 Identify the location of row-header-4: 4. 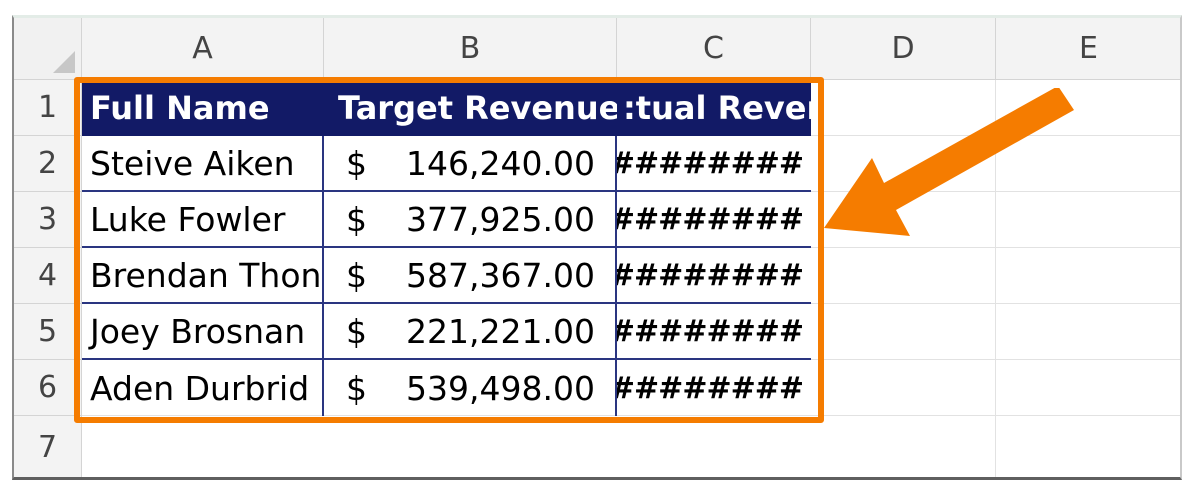
(48, 276).